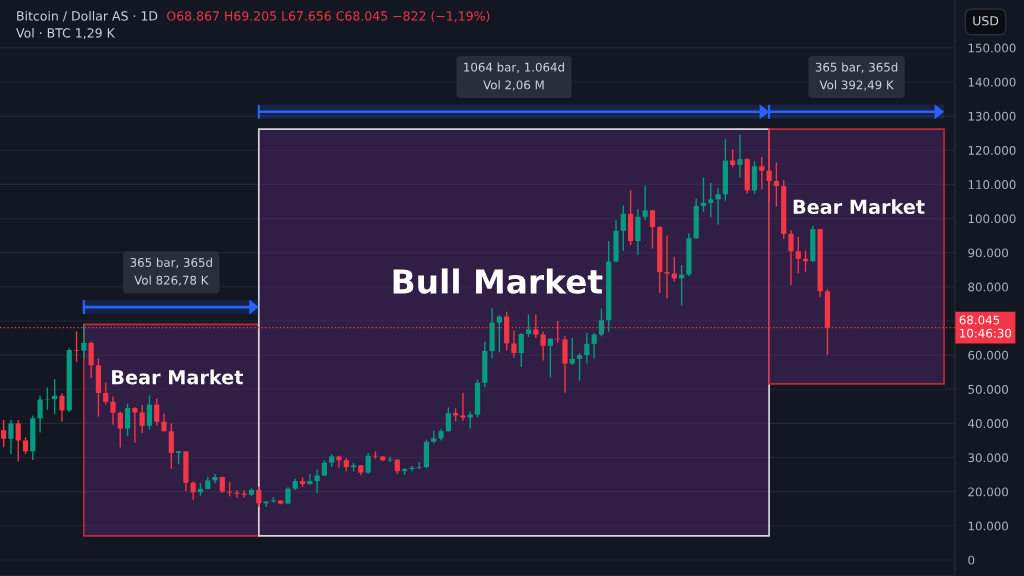 This screenshot has height=576, width=1024. I want to click on annotation: 365 bar, 365d Vol 826,78 K, so click(171, 271).